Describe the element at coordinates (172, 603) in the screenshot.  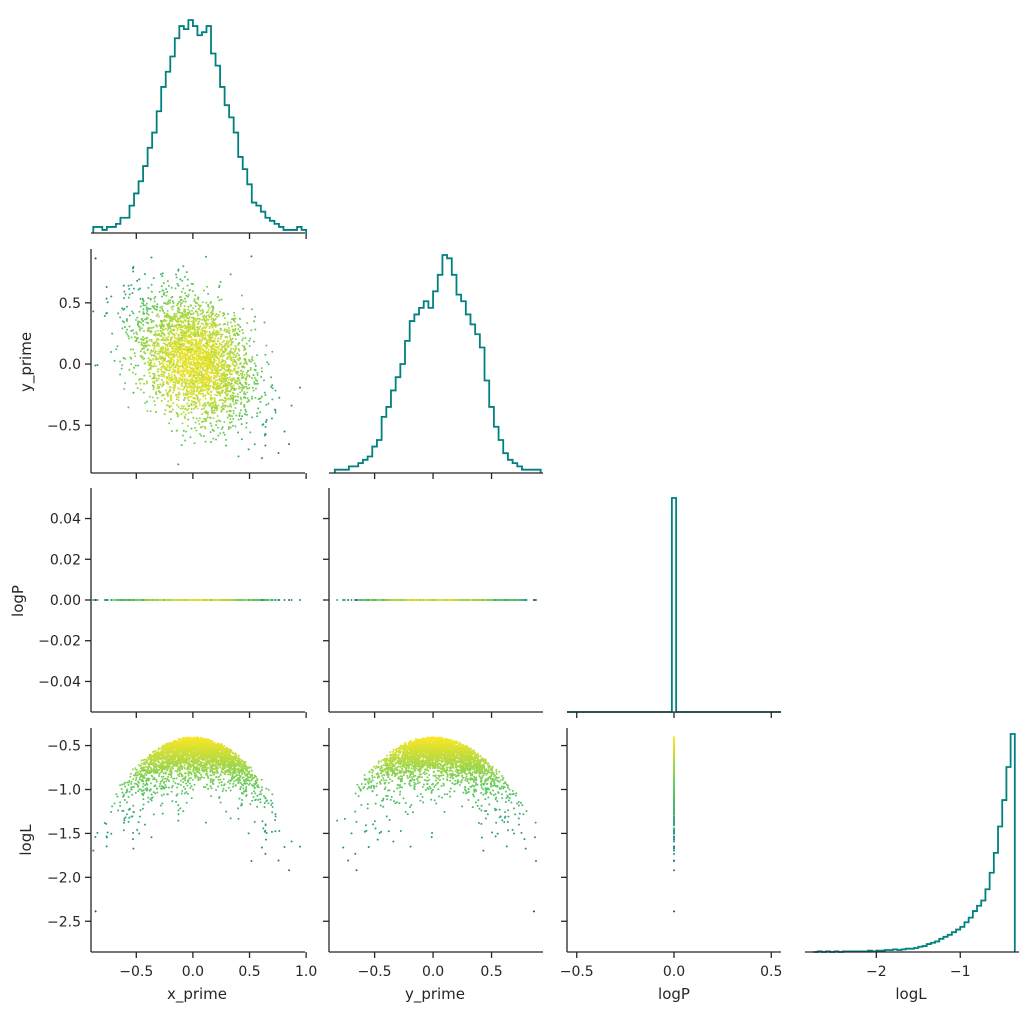
I see `panel-logP-vs-x_prime: 0.040.020.00−0.02−0.04` at that location.